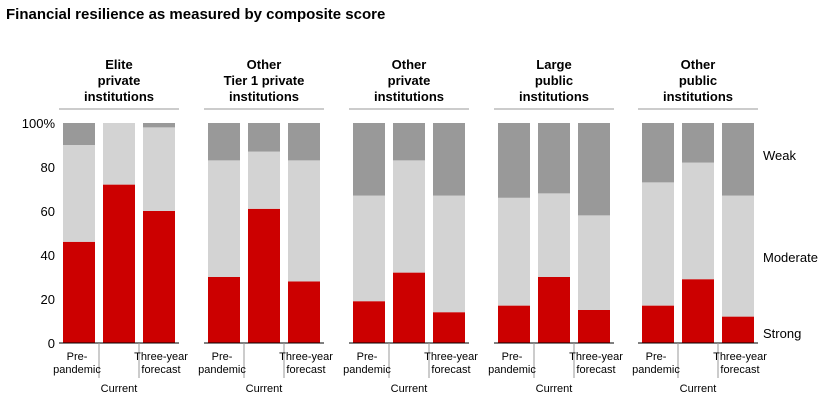 The width and height of the screenshot is (831, 408). Describe the element at coordinates (48, 255) in the screenshot. I see `y-tick-label: 40` at that location.